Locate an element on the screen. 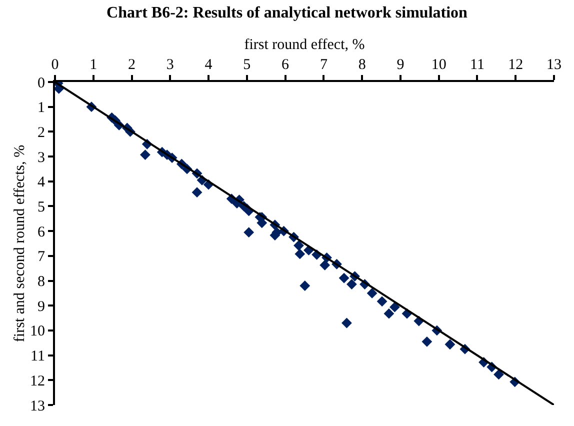  y-tick-label: 5 is located at coordinates (41, 207).